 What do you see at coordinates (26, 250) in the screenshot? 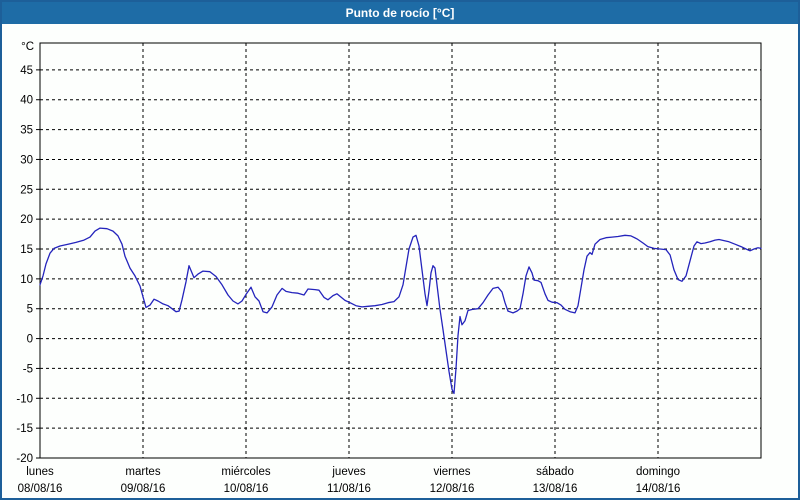
I see `y-tick-label: 15` at bounding box center [26, 250].